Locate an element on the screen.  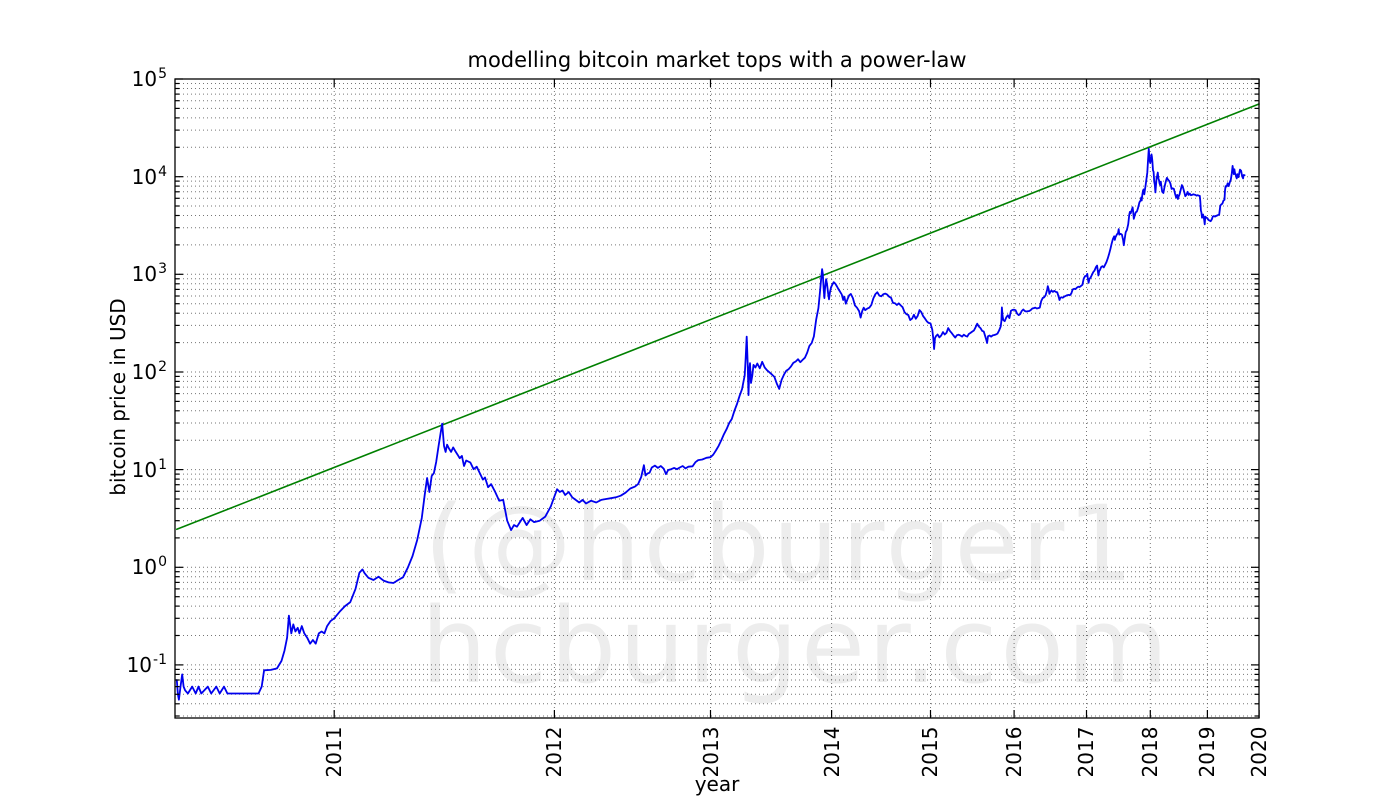
x-tick-label: 2017 is located at coordinates (1086, 752).